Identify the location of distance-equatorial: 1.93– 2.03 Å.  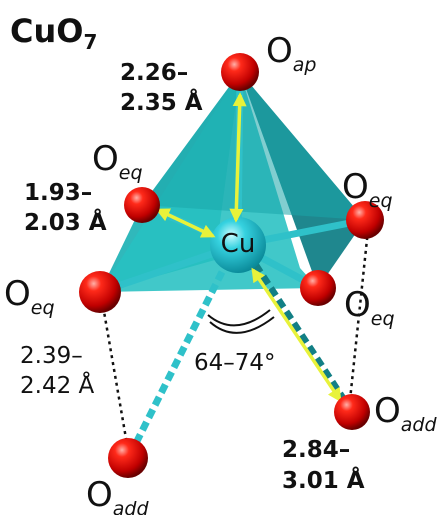
(65, 208).